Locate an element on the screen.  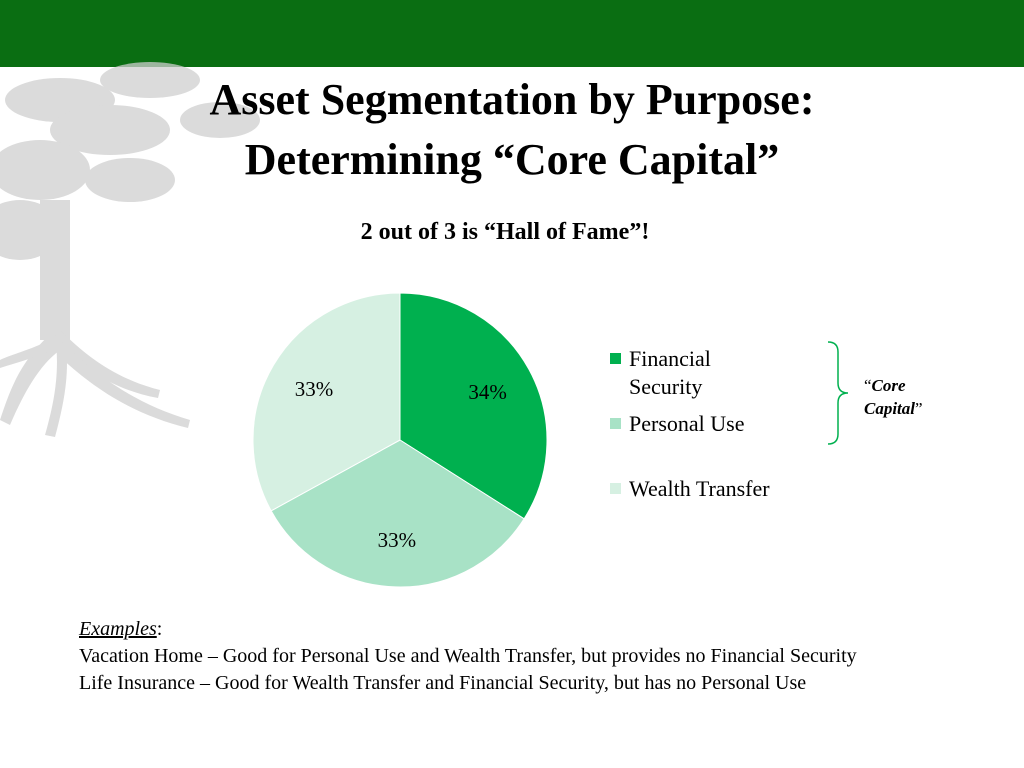
legend-item-financial-security: Financial Security is located at coordinates (660, 373).